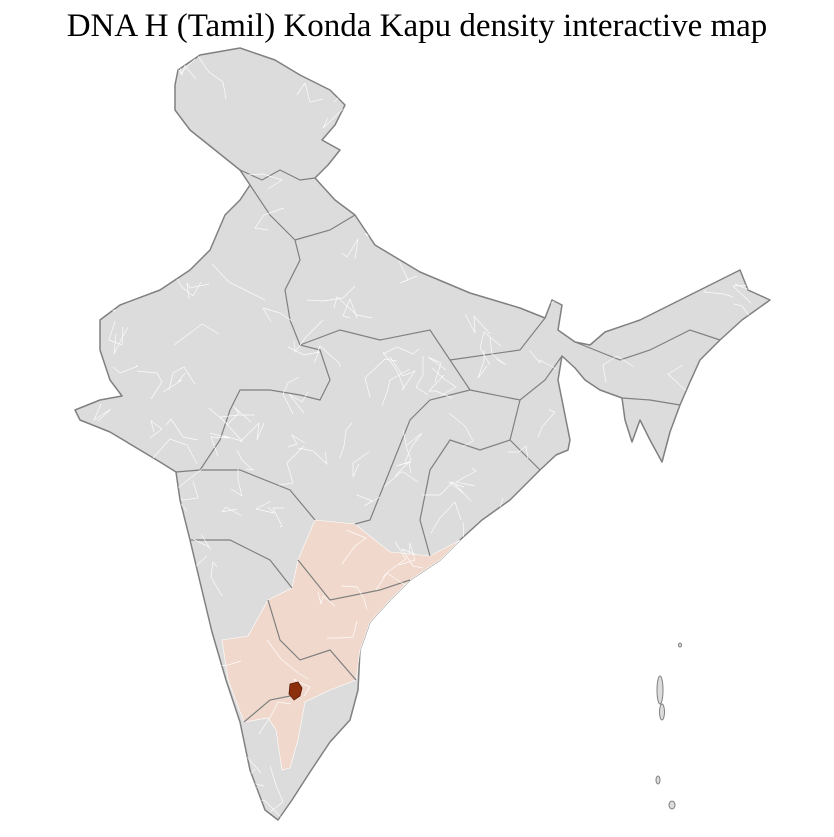 The height and width of the screenshot is (837, 834). What do you see at coordinates (668, 726) in the screenshot?
I see `andaman-nicobar-islands` at bounding box center [668, 726].